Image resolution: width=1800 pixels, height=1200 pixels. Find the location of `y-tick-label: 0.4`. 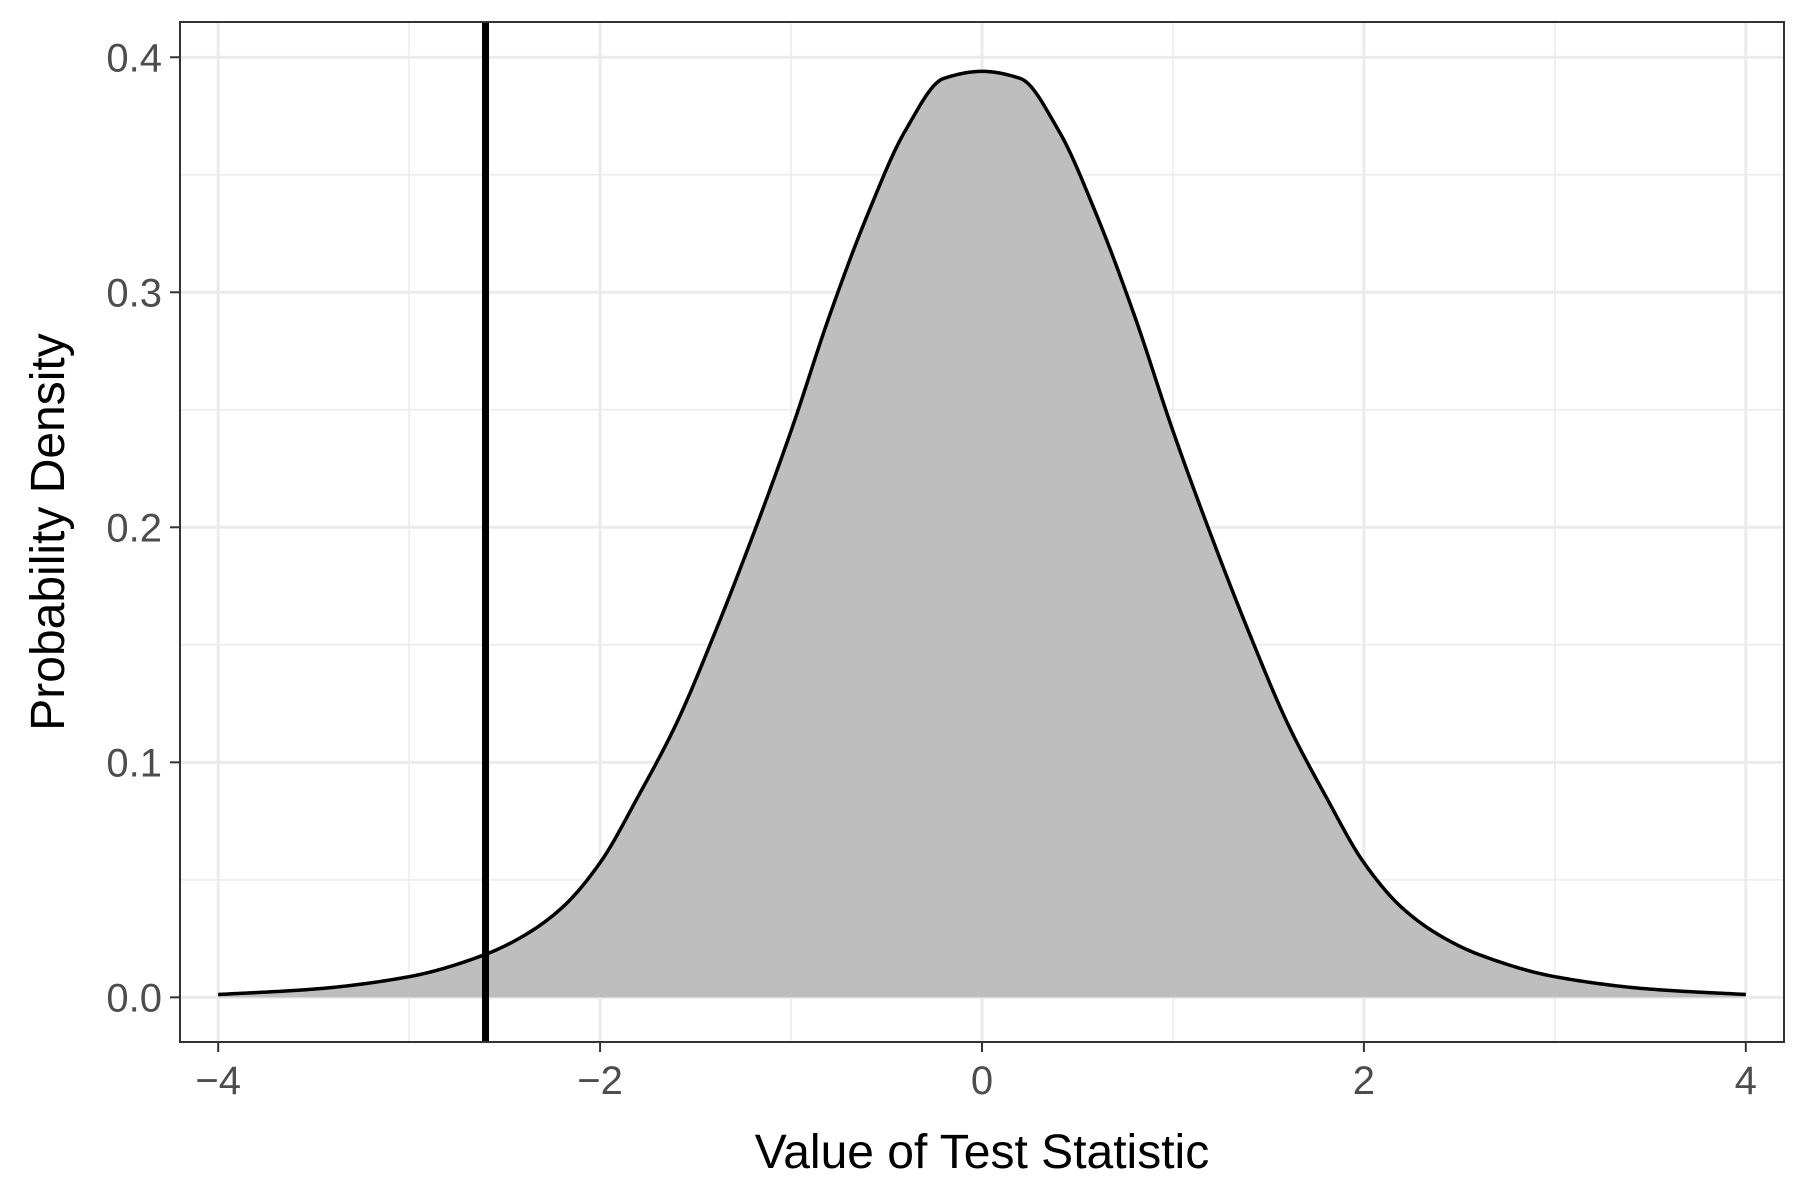

y-tick-label: 0.4 is located at coordinates (134, 58).